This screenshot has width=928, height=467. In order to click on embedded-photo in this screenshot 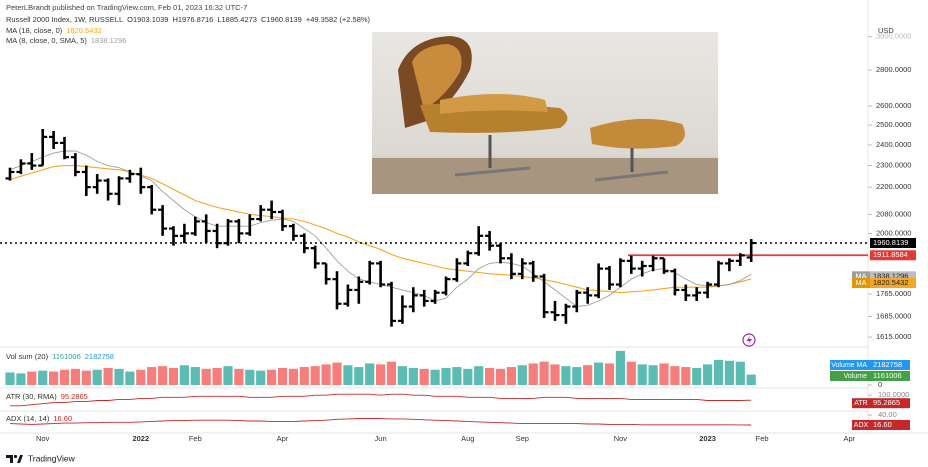, I will do `click(545, 113)`.